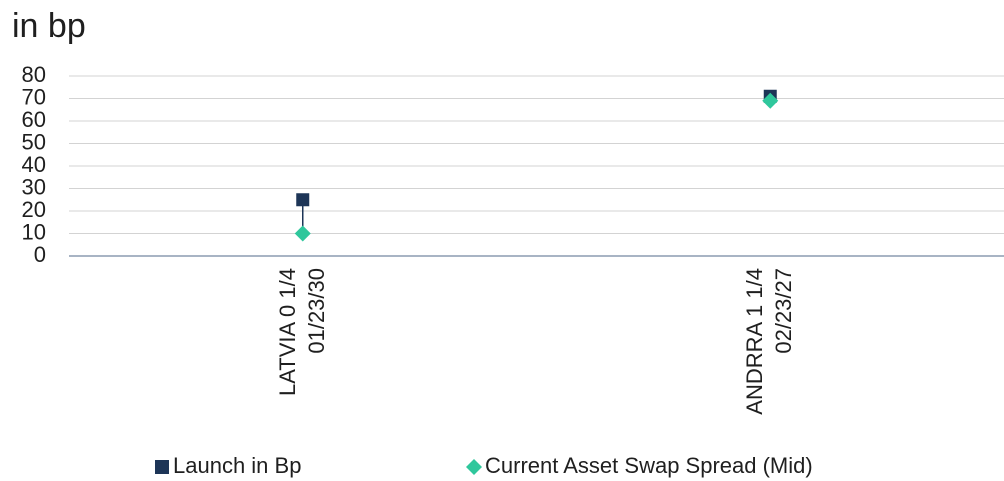  Describe the element at coordinates (301, 332) in the screenshot. I see `x-tick-label: LATVIA 0 1/4 01/23/30` at that location.